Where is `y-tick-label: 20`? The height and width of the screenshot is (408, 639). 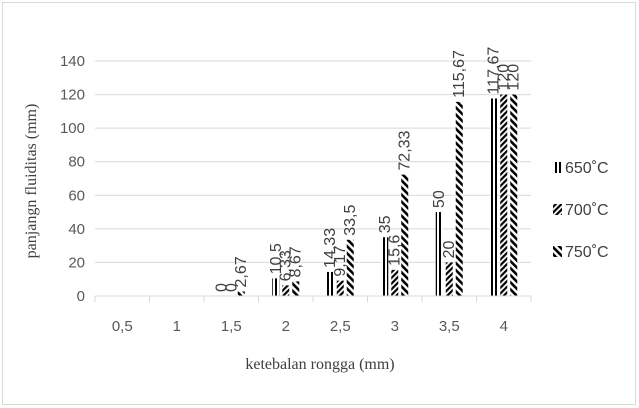
y-tick-label: 20 is located at coordinates (76, 262).